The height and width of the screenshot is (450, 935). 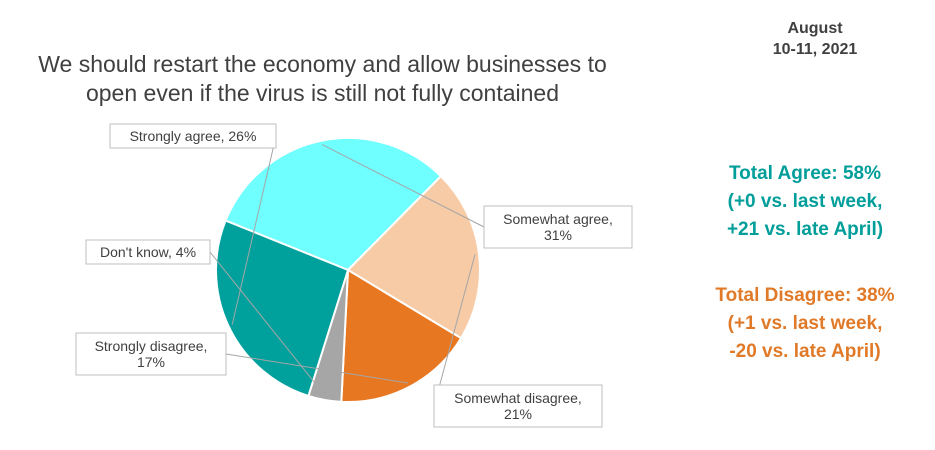 What do you see at coordinates (518, 414) in the screenshot?
I see `callout-label-somewhat-disagree-line-2: 21%` at bounding box center [518, 414].